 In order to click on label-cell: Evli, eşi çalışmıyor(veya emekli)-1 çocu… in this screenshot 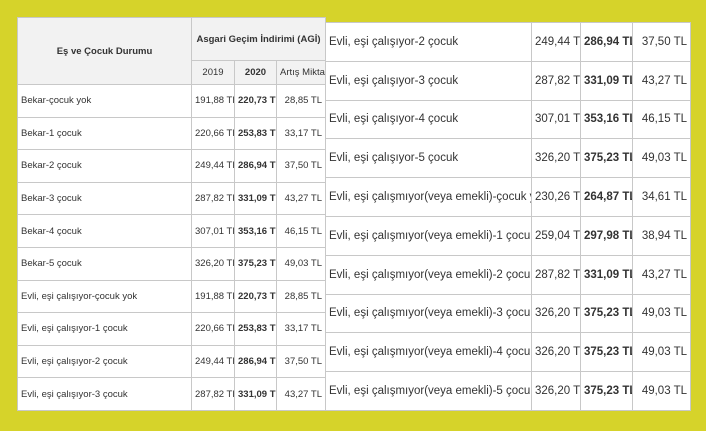, I will do `click(428, 235)`.